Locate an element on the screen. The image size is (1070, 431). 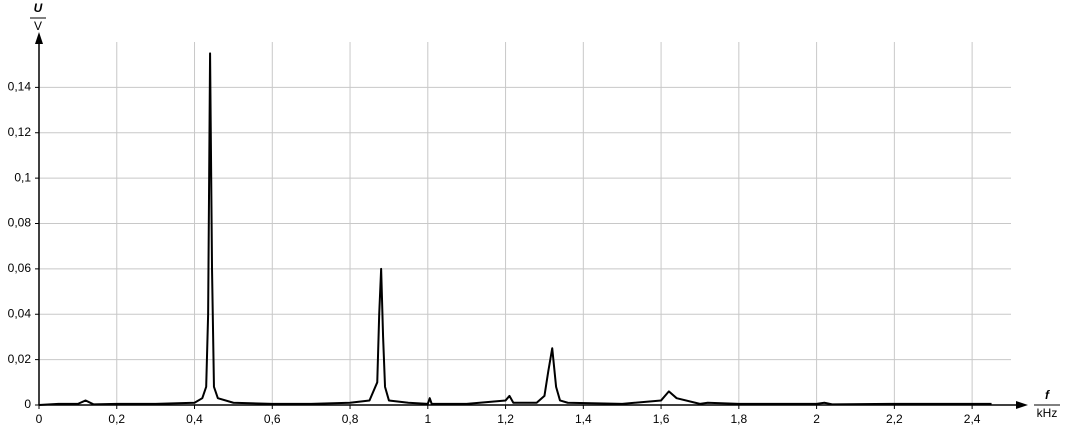
y-label-unit: V is located at coordinates (38, 26).